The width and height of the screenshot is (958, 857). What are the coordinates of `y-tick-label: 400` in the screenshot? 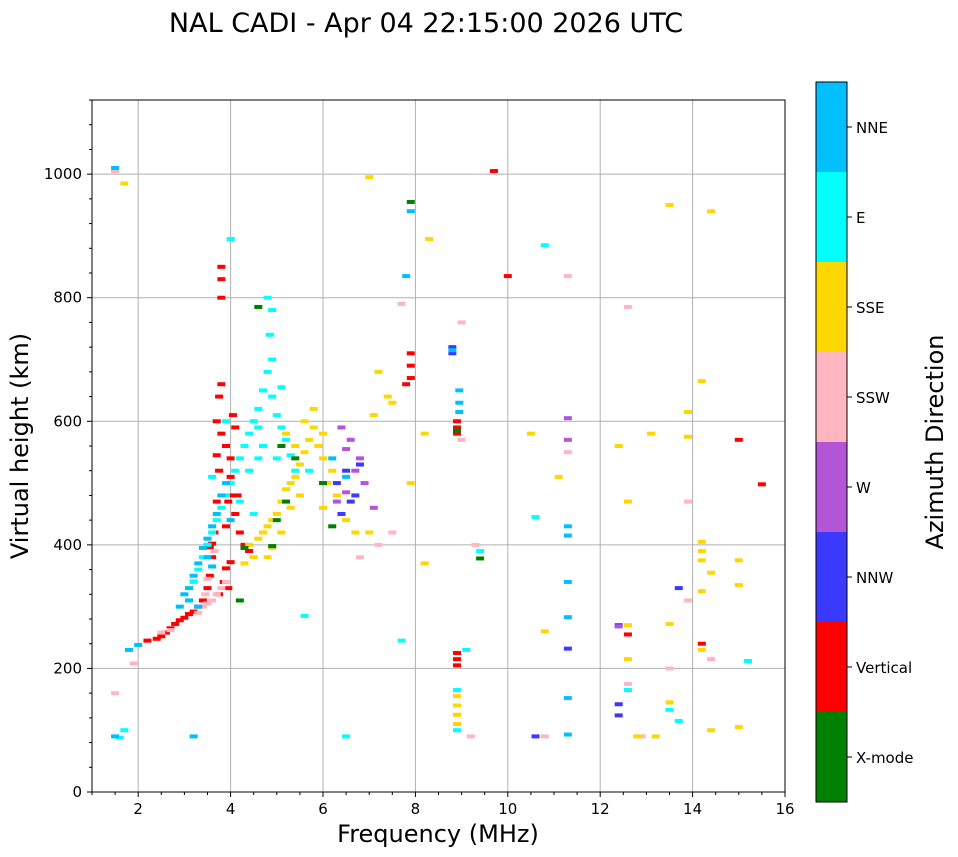 It's located at (67, 545).